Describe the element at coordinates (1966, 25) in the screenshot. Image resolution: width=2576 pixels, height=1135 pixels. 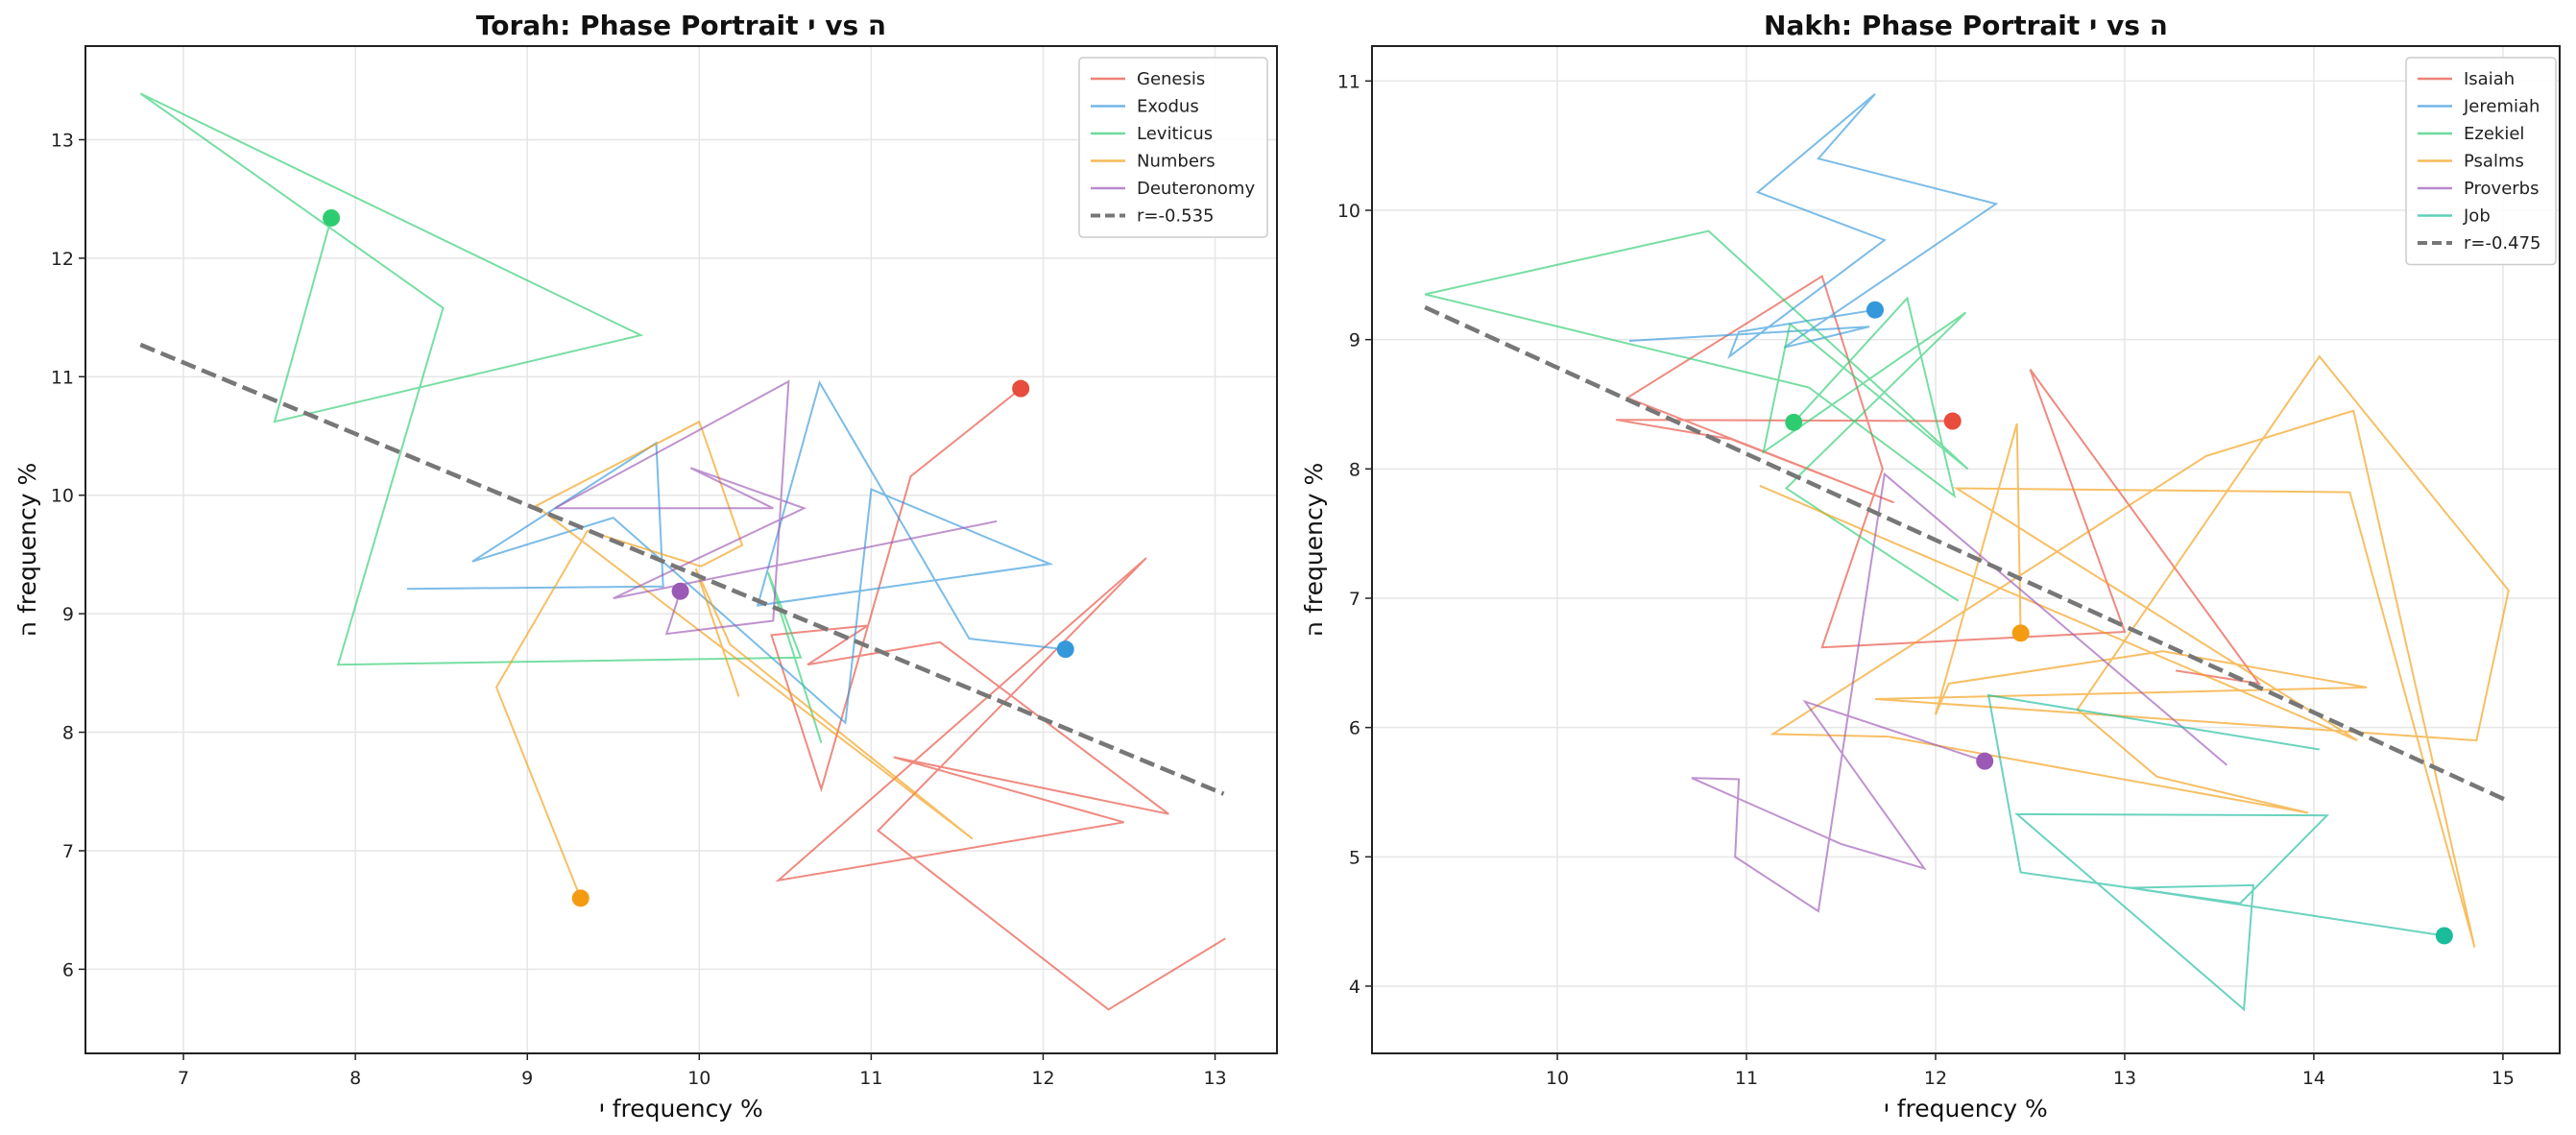
I see `chart-title: Nakh: Phase Portrait י vs ה` at that location.